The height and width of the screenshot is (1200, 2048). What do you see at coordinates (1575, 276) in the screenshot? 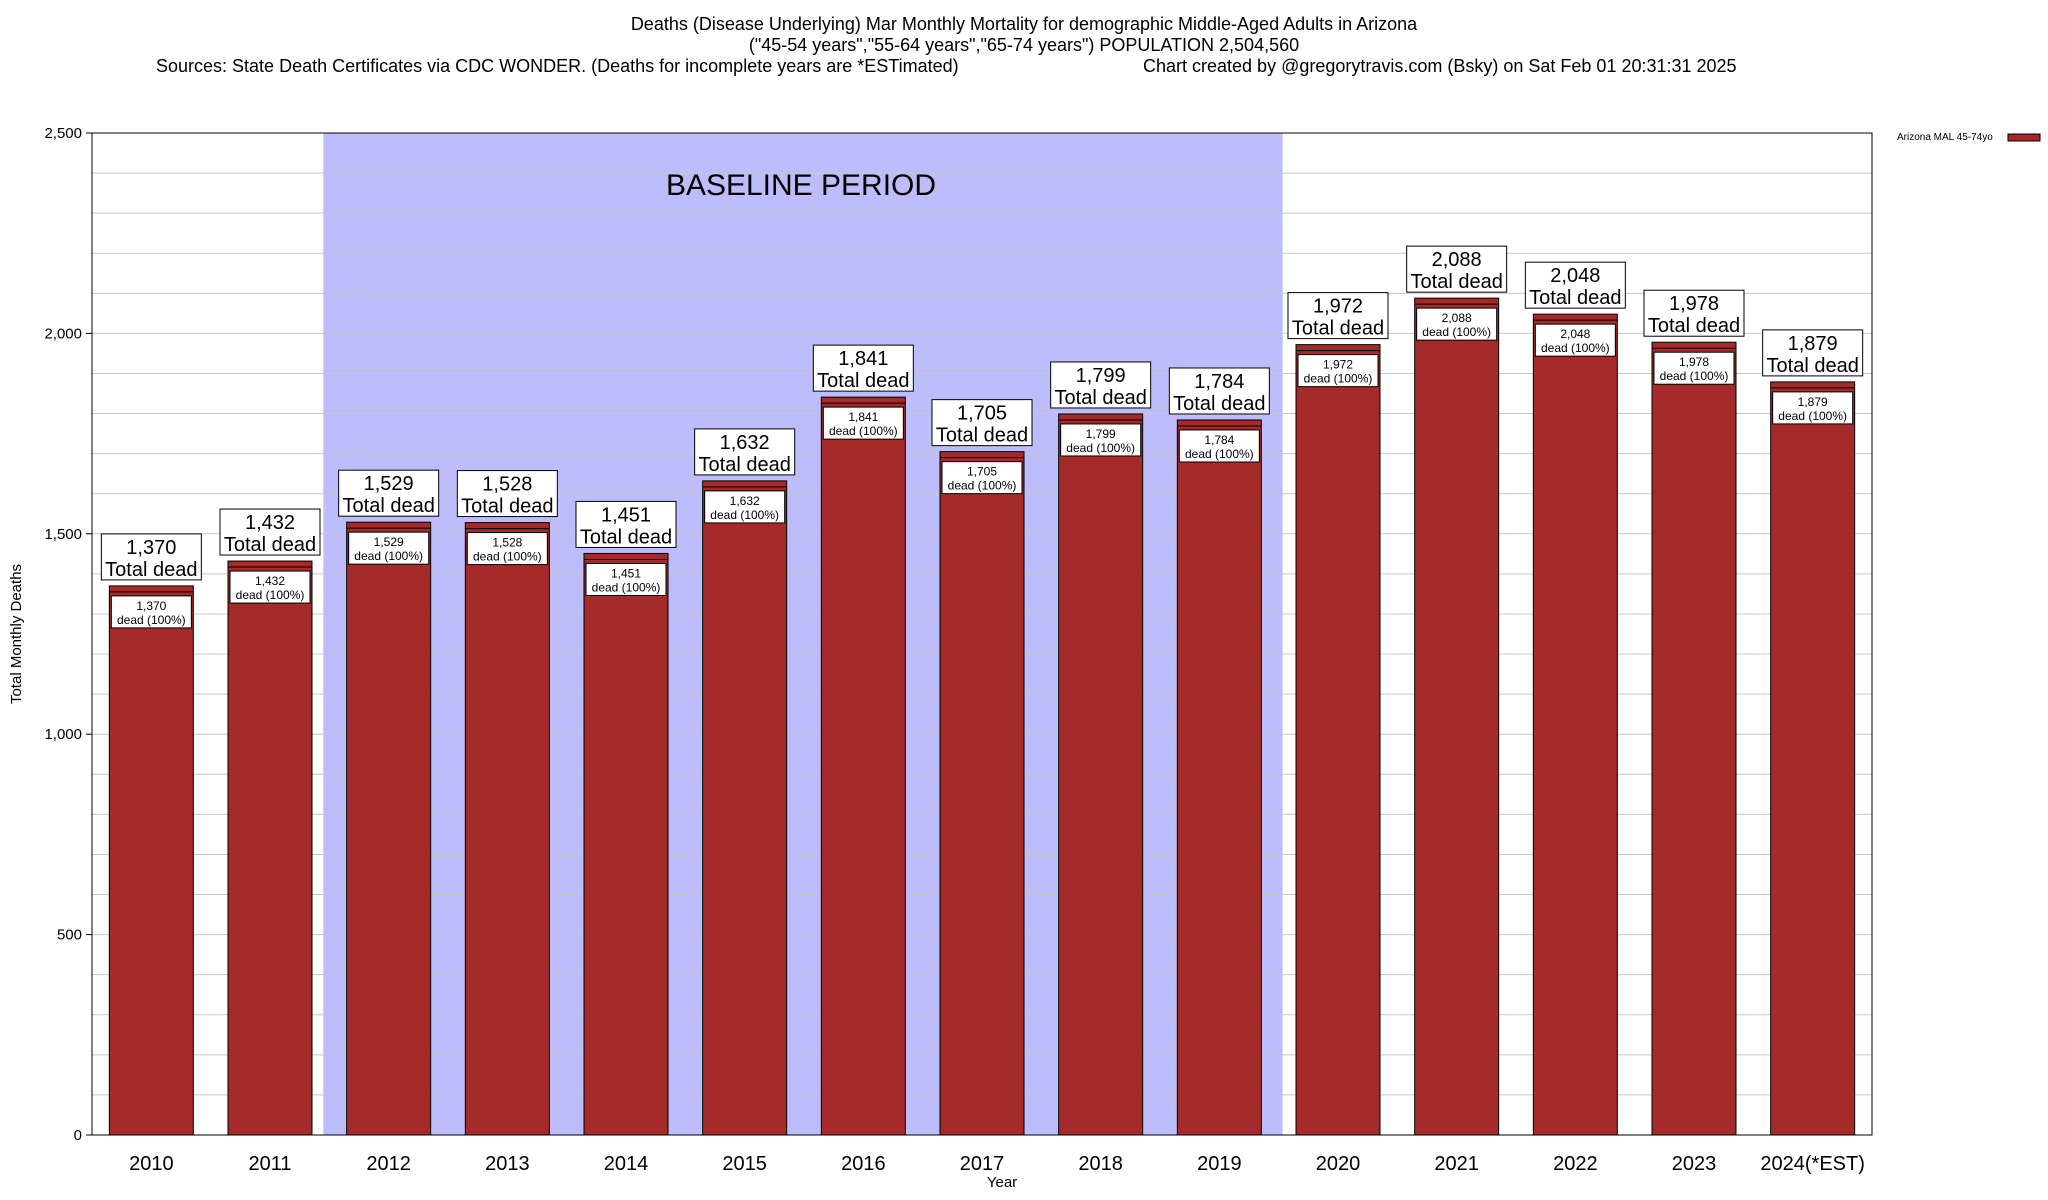
I see `top-value-label: 2,048` at bounding box center [1575, 276].